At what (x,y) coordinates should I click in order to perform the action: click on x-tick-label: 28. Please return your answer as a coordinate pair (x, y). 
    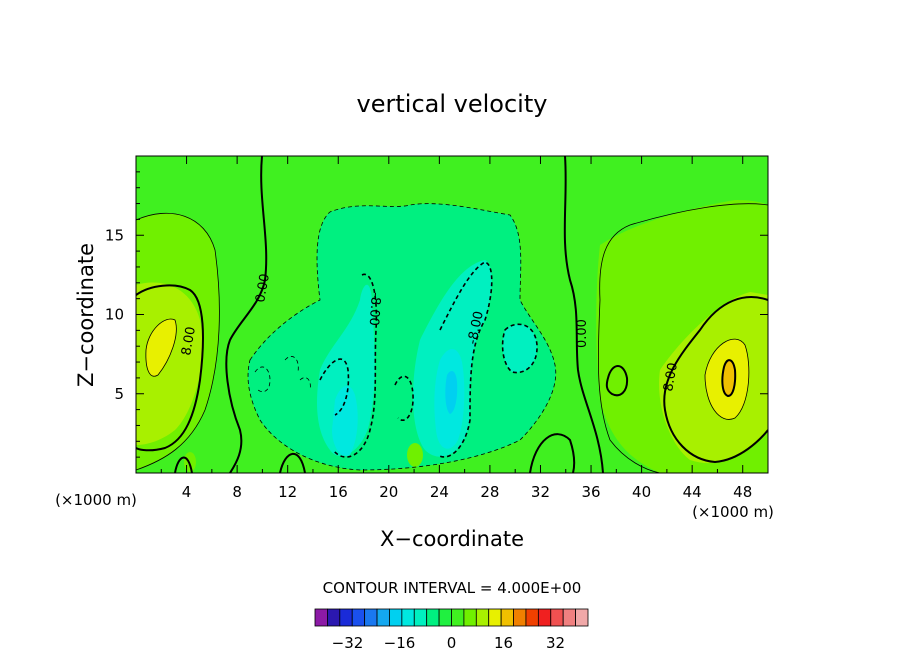
    Looking at the image, I should click on (489, 492).